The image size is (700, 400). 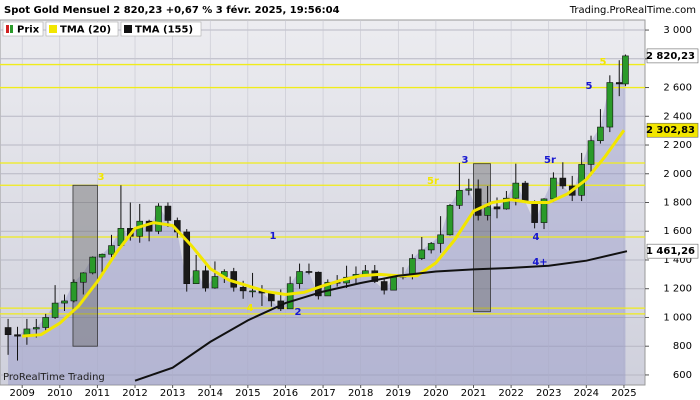 I want to click on y-tick-label: 1 400, so click(x=677, y=260).